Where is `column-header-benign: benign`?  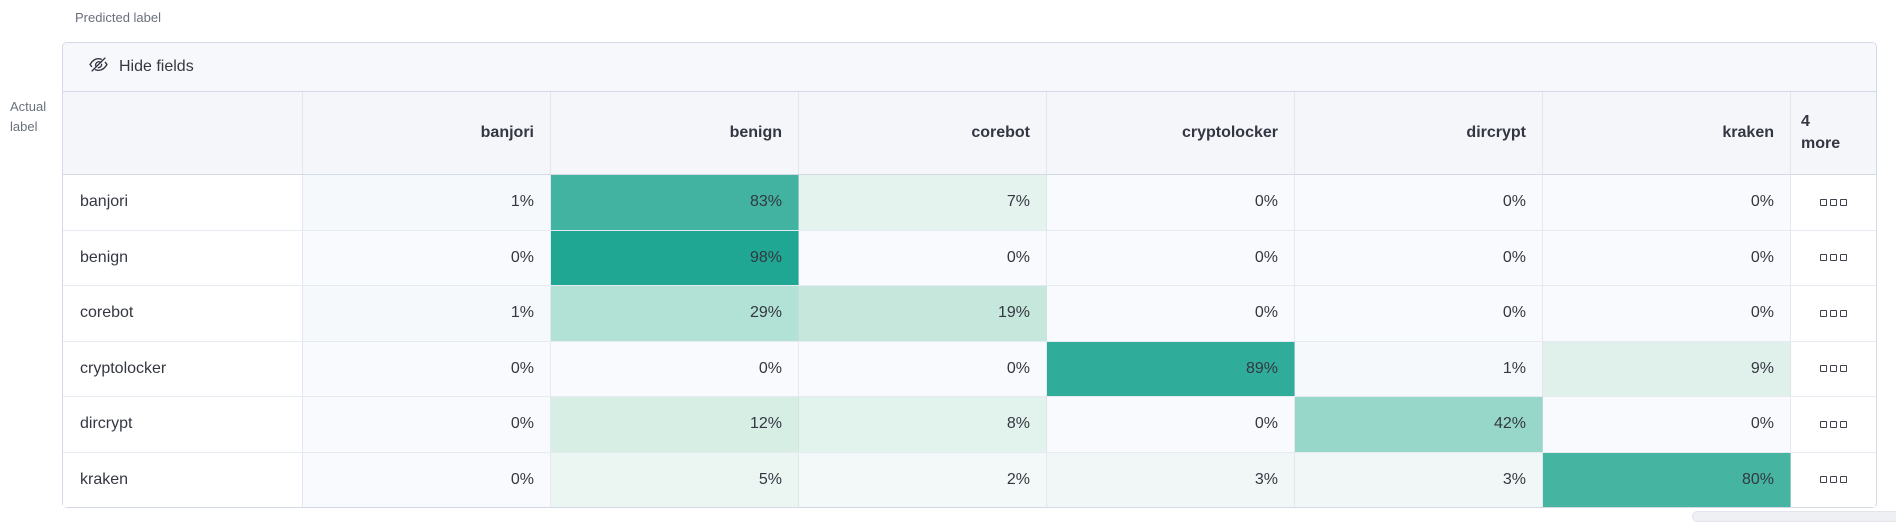 column-header-benign: benign is located at coordinates (675, 133).